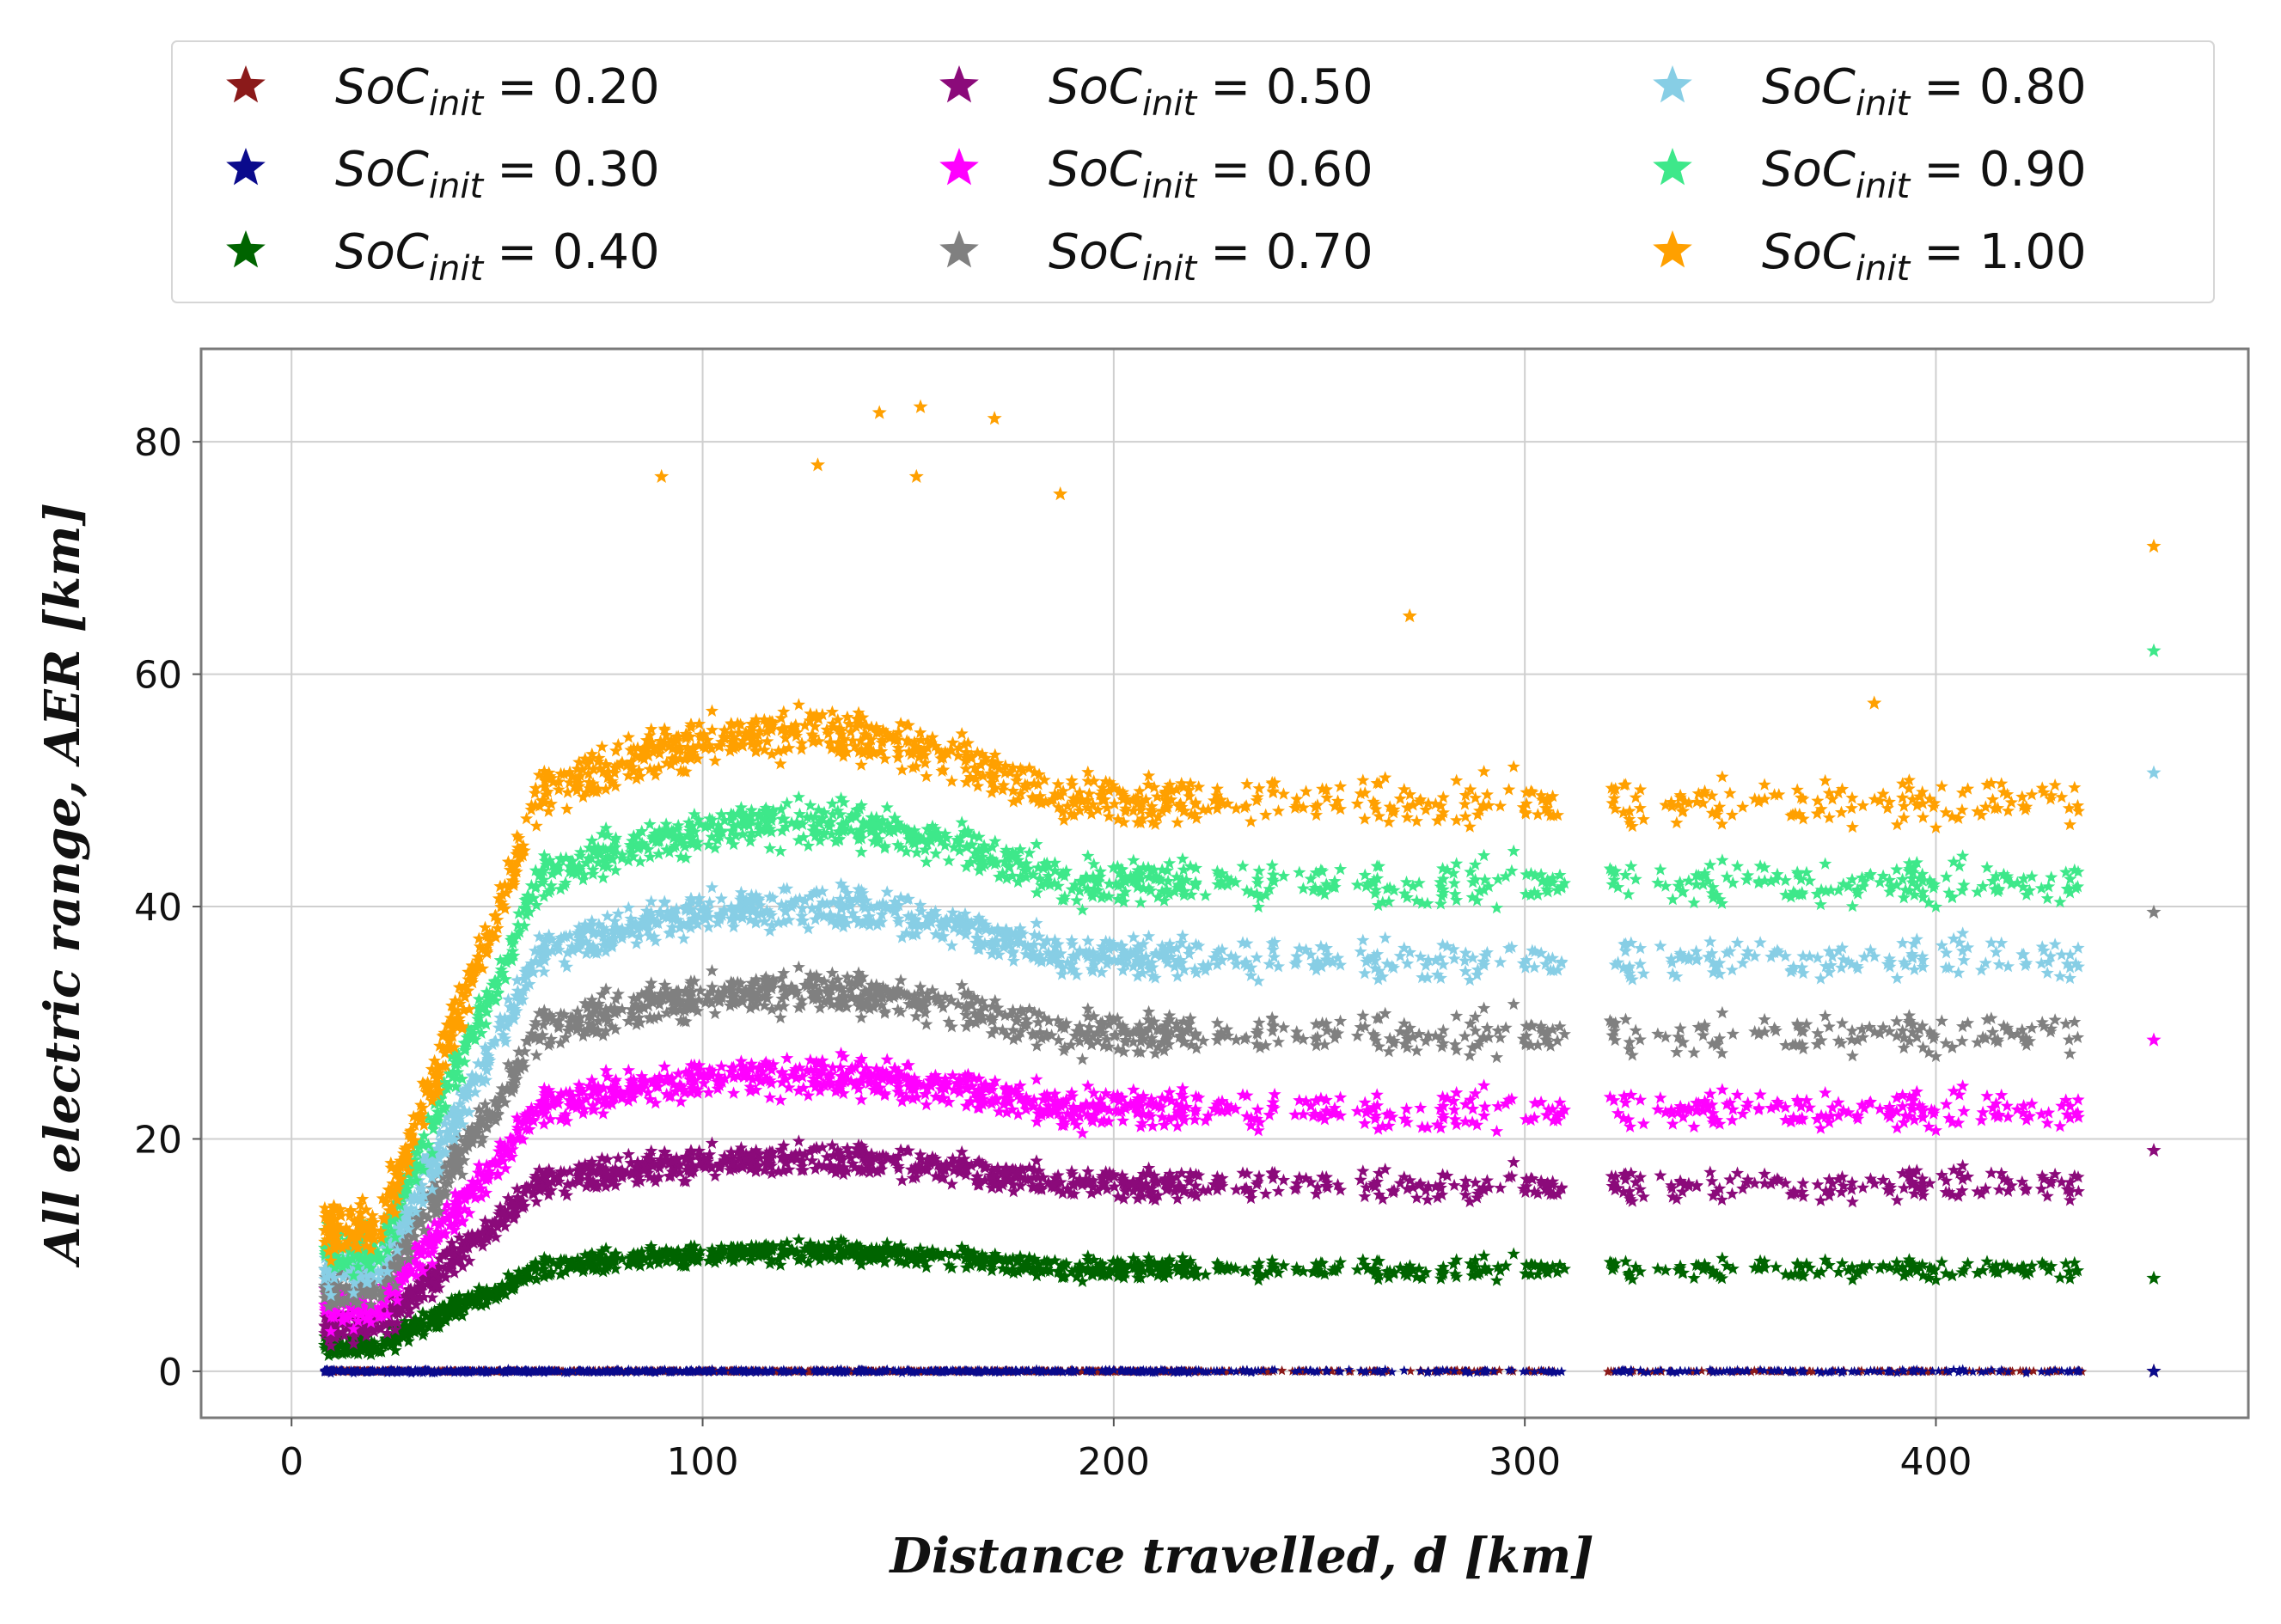  I want to click on legend-label: SoCinit= 0.60, so click(1211, 174).